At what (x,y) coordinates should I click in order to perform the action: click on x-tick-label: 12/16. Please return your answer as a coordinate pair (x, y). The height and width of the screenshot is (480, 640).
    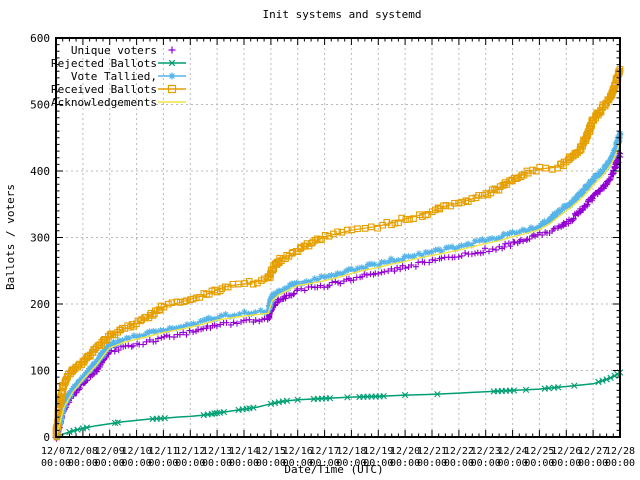
    Looking at the image, I should click on (298, 451).